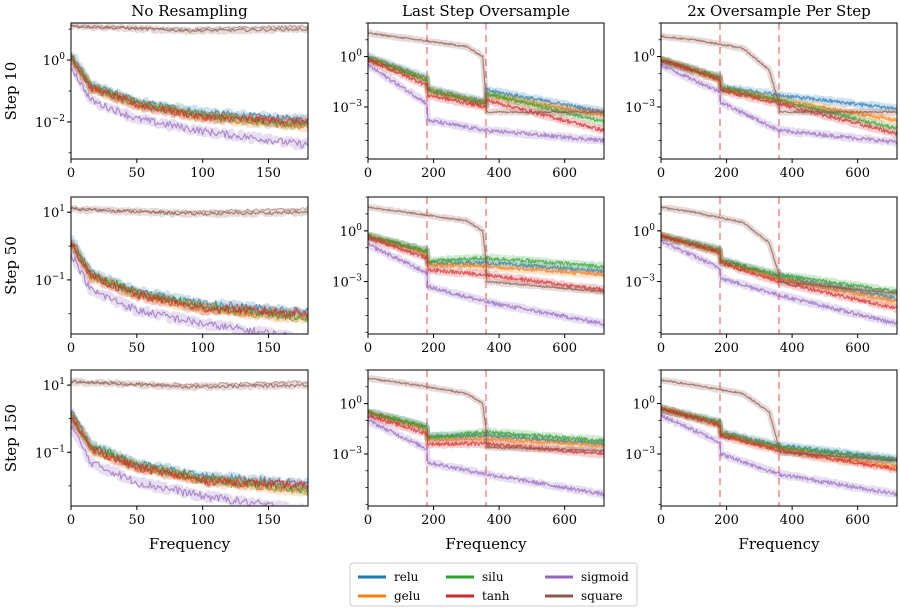  I want to click on legend-label-relu: relu, so click(406, 577).